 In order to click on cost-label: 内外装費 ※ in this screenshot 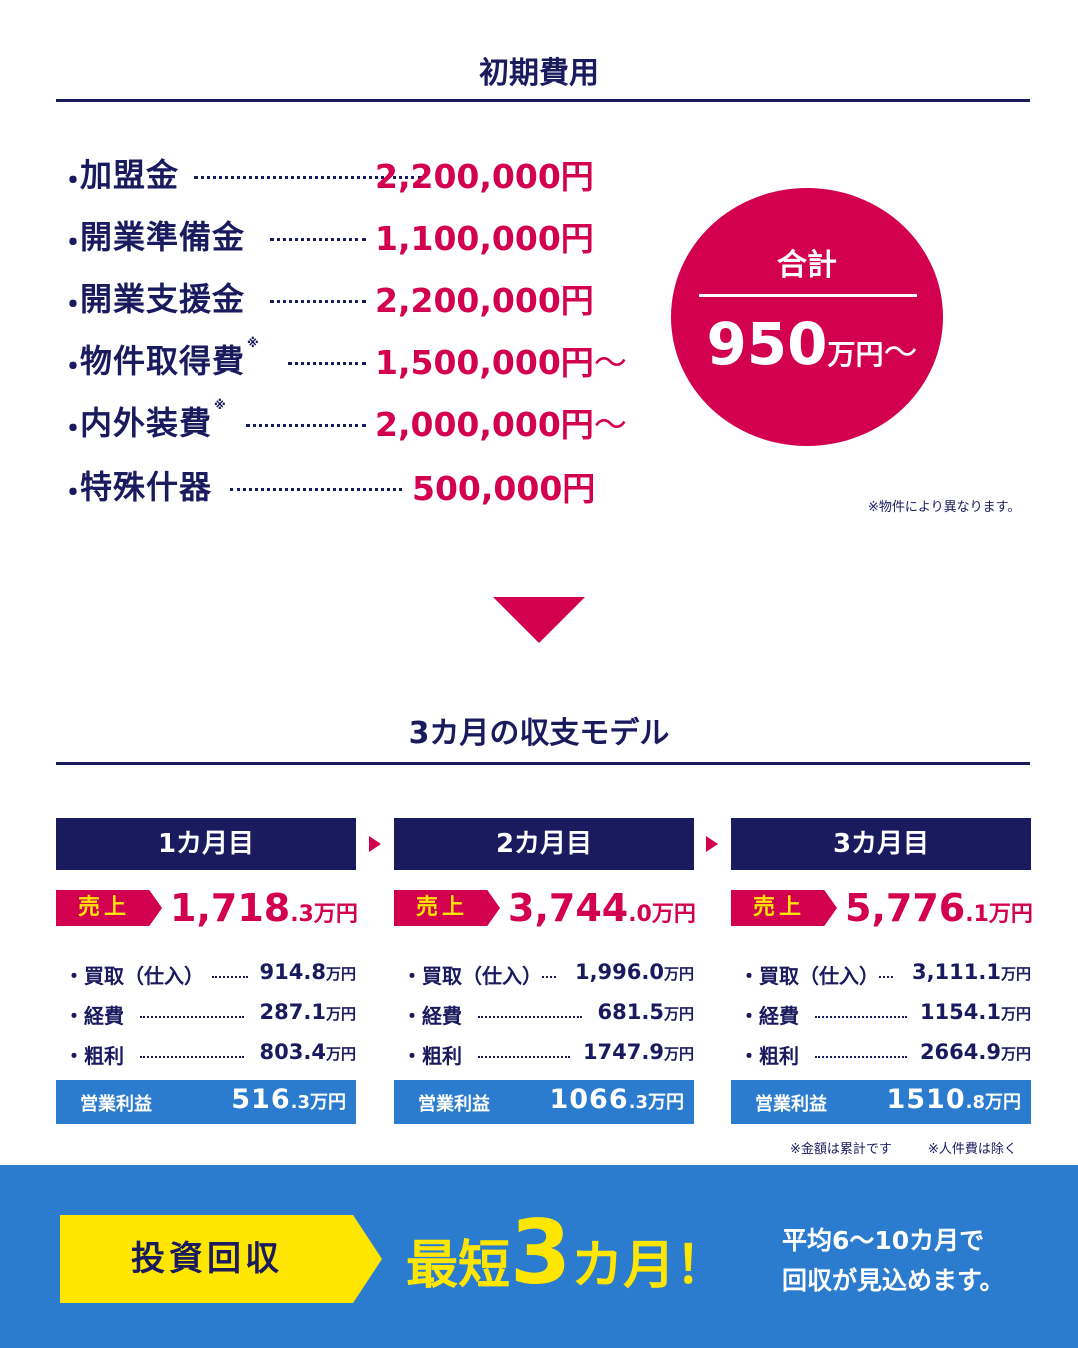, I will do `click(153, 420)`.